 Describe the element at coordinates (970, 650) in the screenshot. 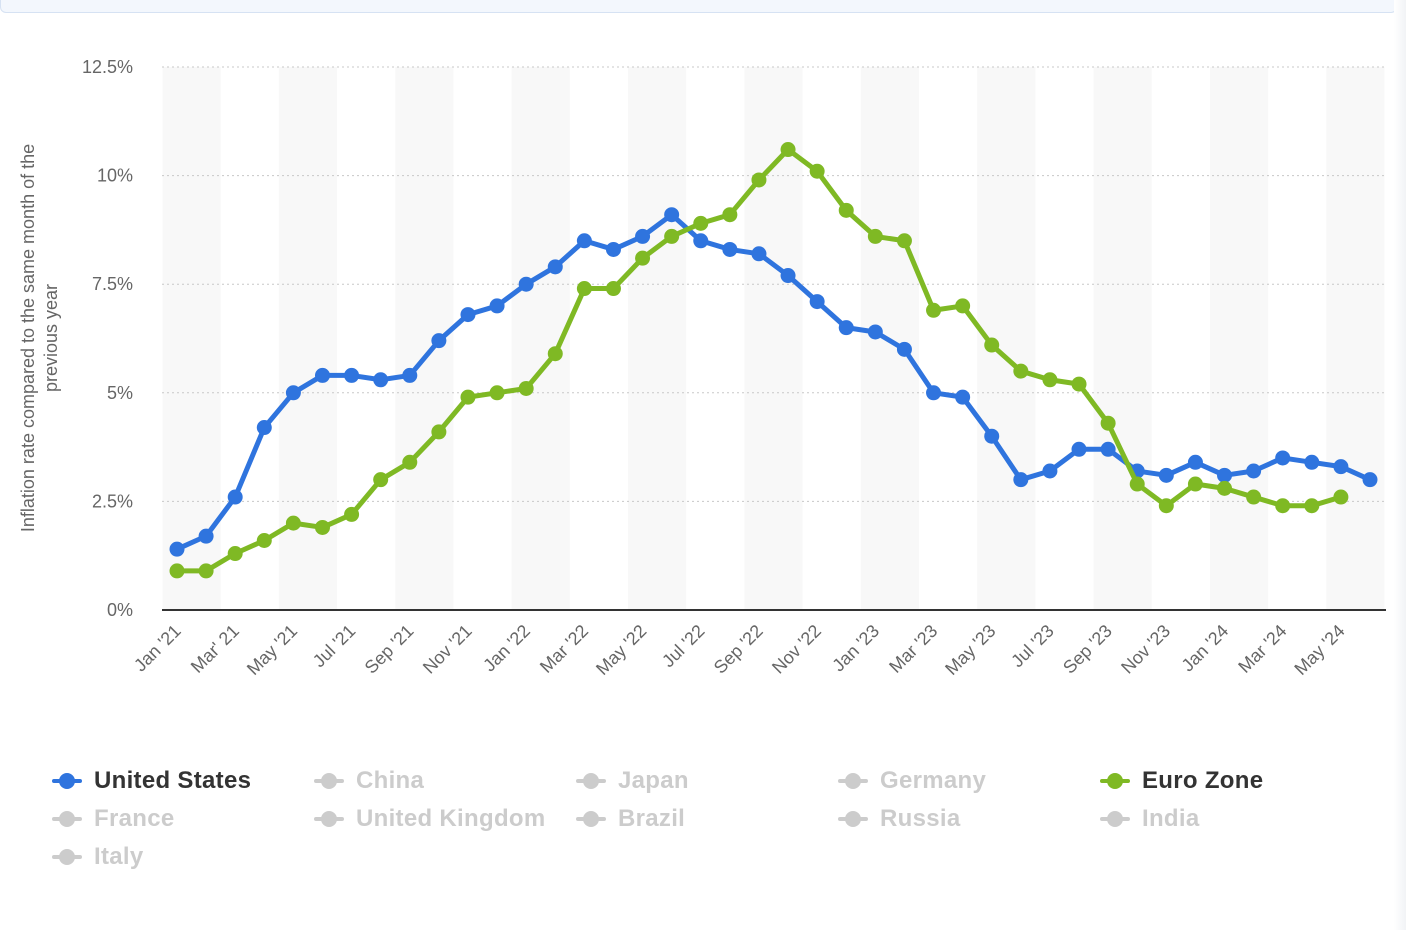

I see `x-tick-label: May '23` at that location.